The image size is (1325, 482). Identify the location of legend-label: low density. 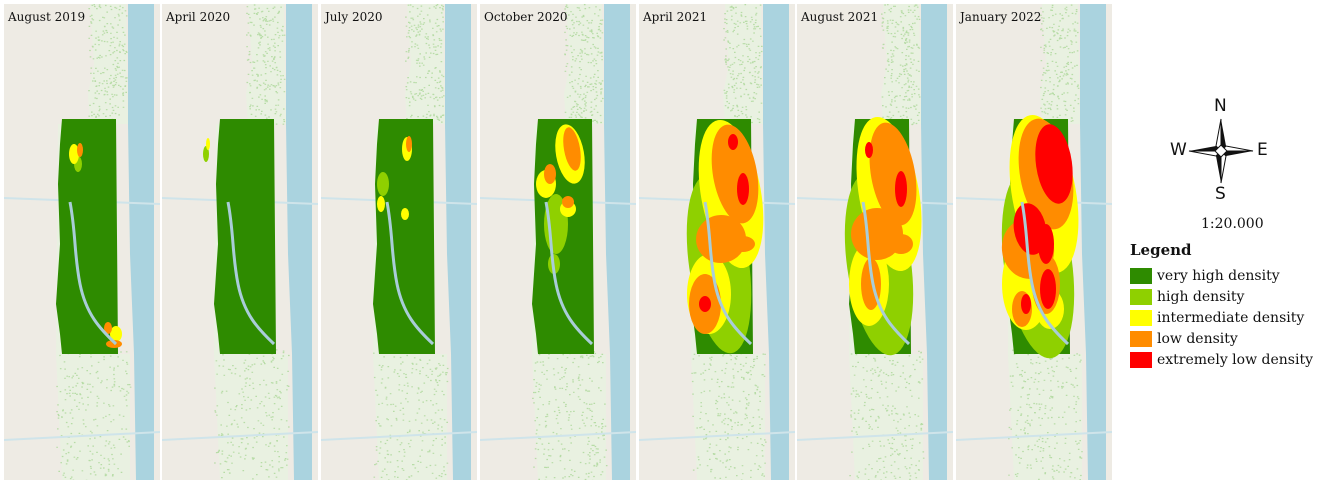
(1197, 338).